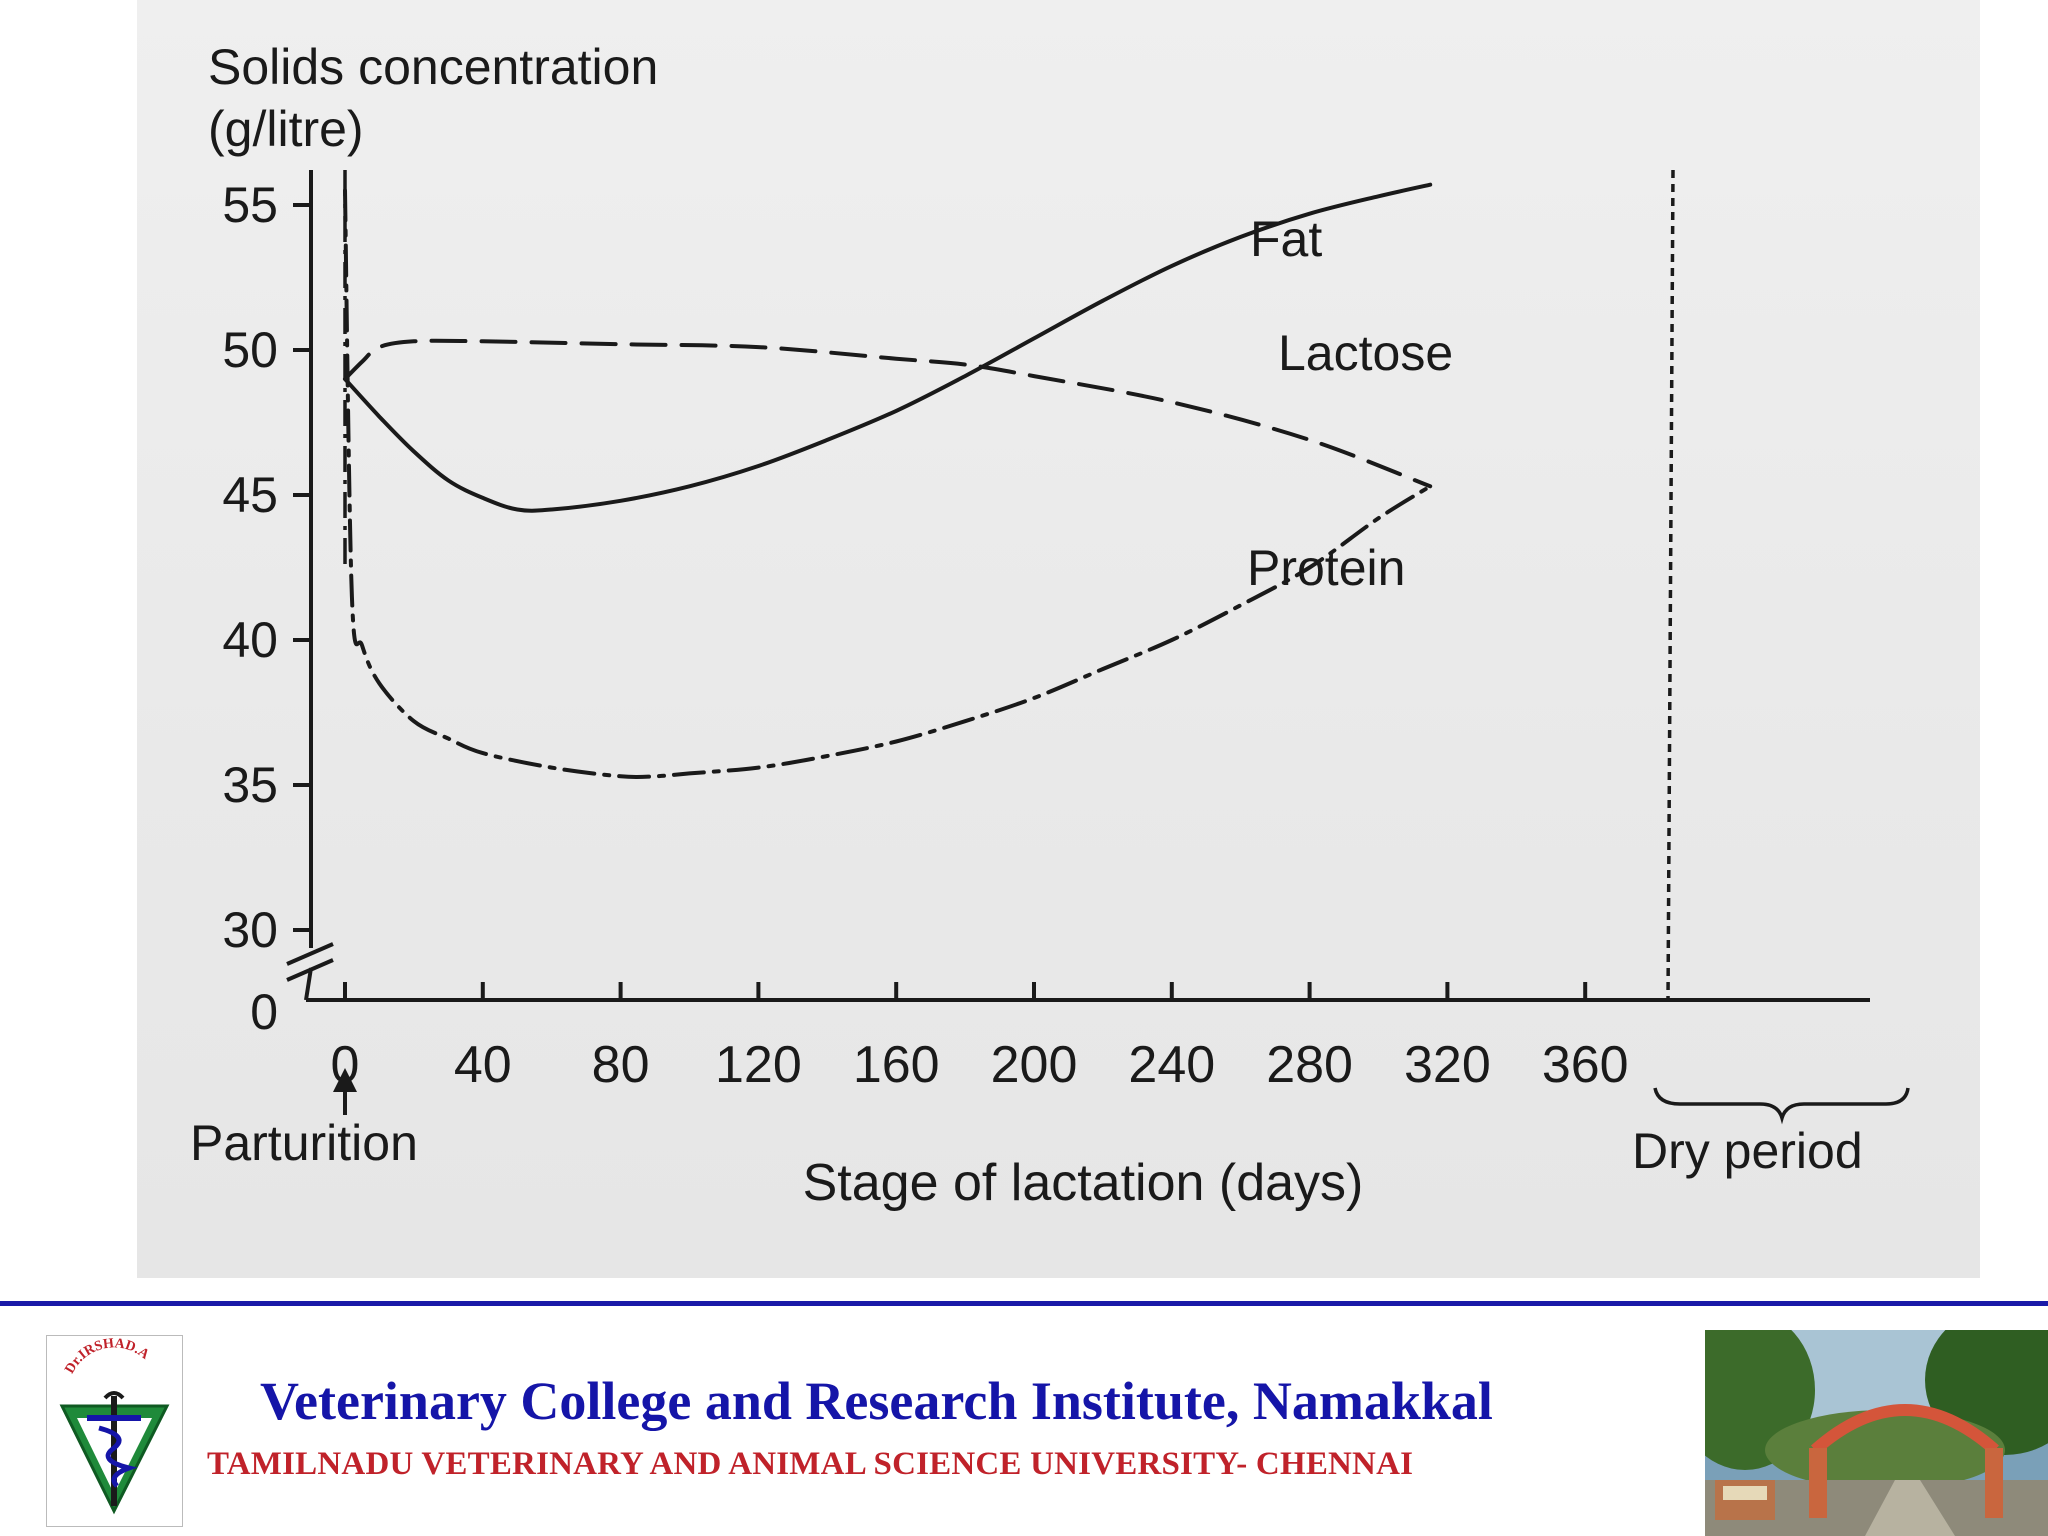 This screenshot has width=2048, height=1536. Describe the element at coordinates (266, 608) in the screenshot. I see `y-ticks: 55 50 45 40 35 30 0` at that location.